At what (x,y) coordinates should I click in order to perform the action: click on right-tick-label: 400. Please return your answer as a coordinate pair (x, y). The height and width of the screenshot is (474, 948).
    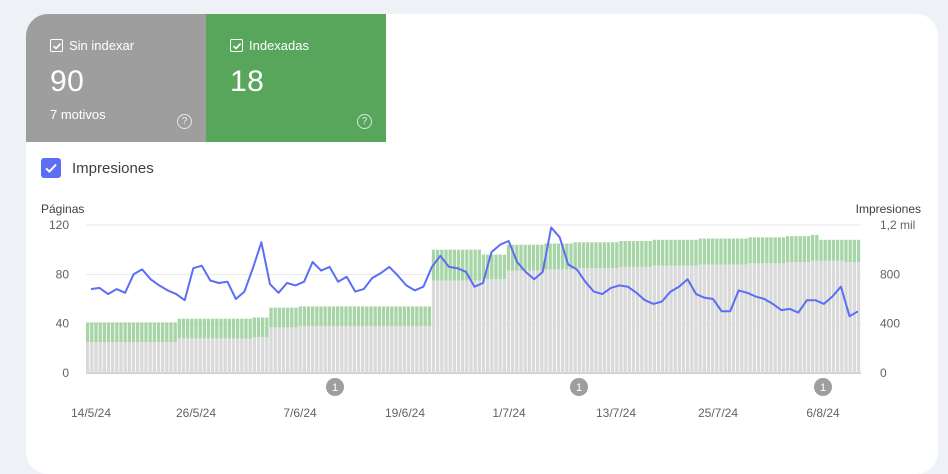
    Looking at the image, I should click on (890, 324).